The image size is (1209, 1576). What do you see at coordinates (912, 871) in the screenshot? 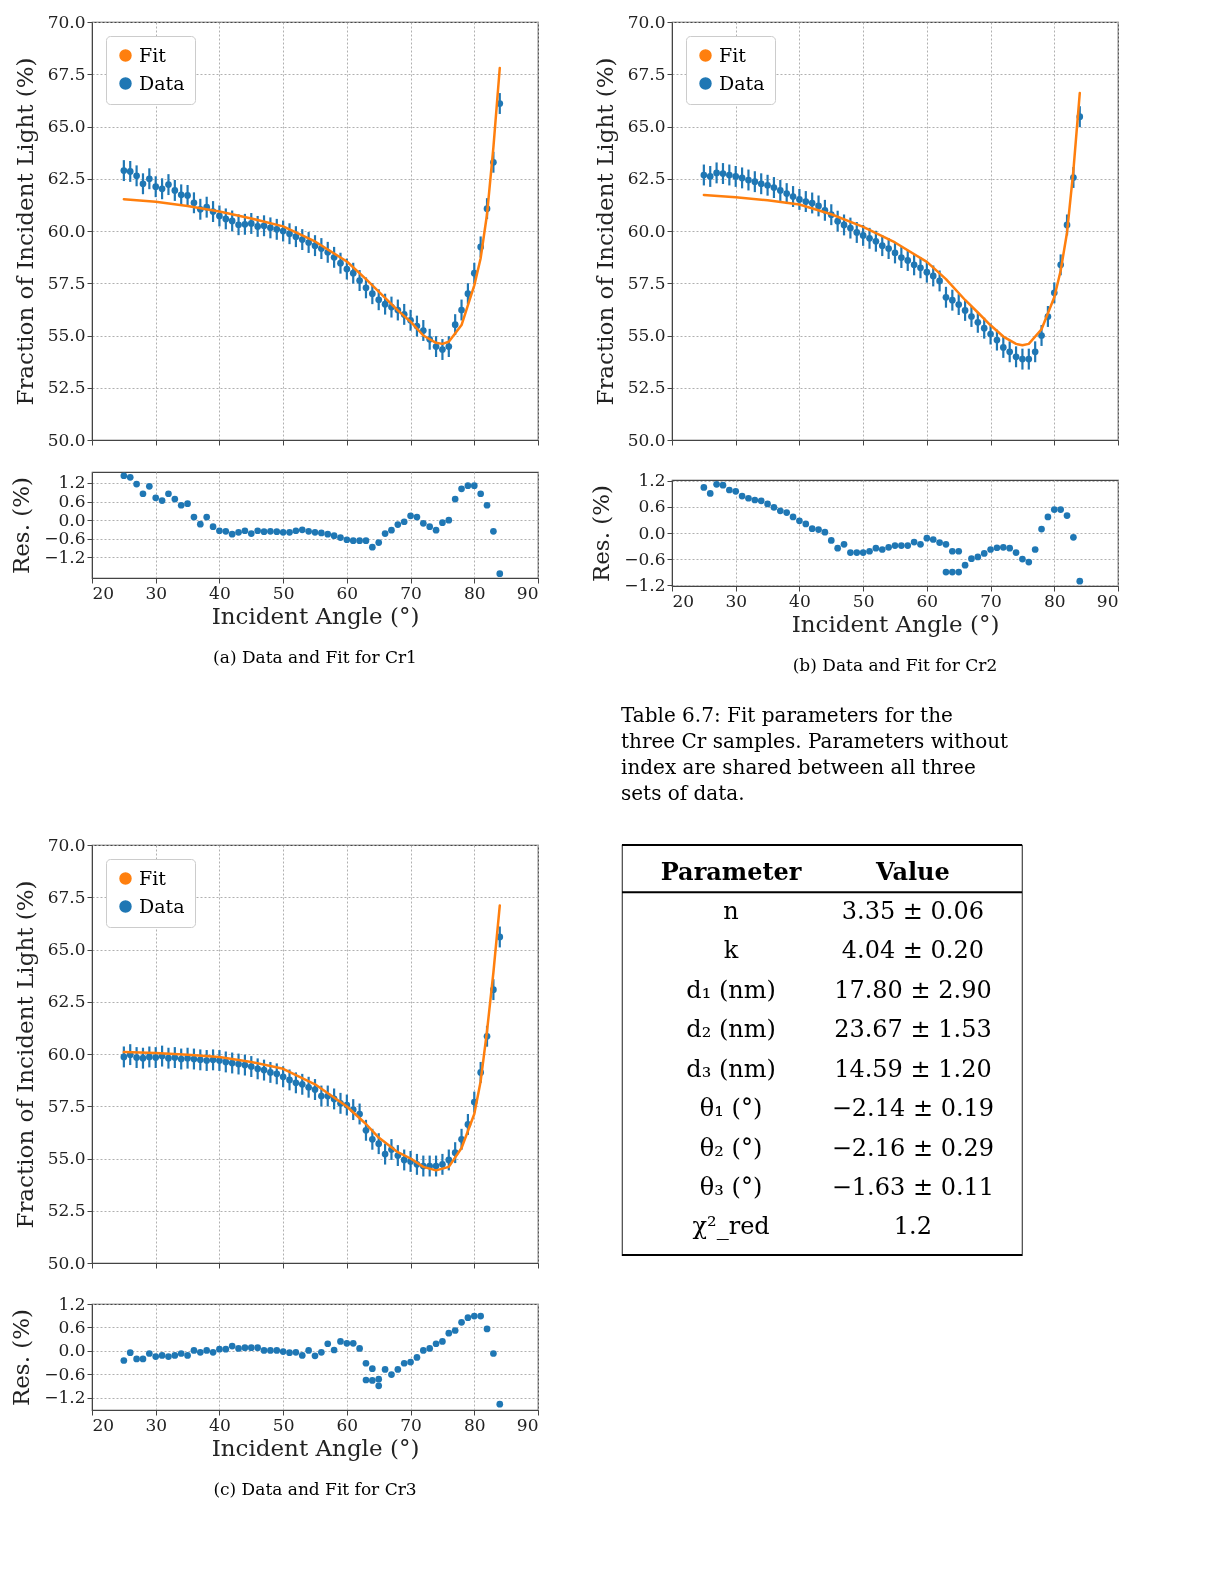
I see `text: Value` at bounding box center [912, 871].